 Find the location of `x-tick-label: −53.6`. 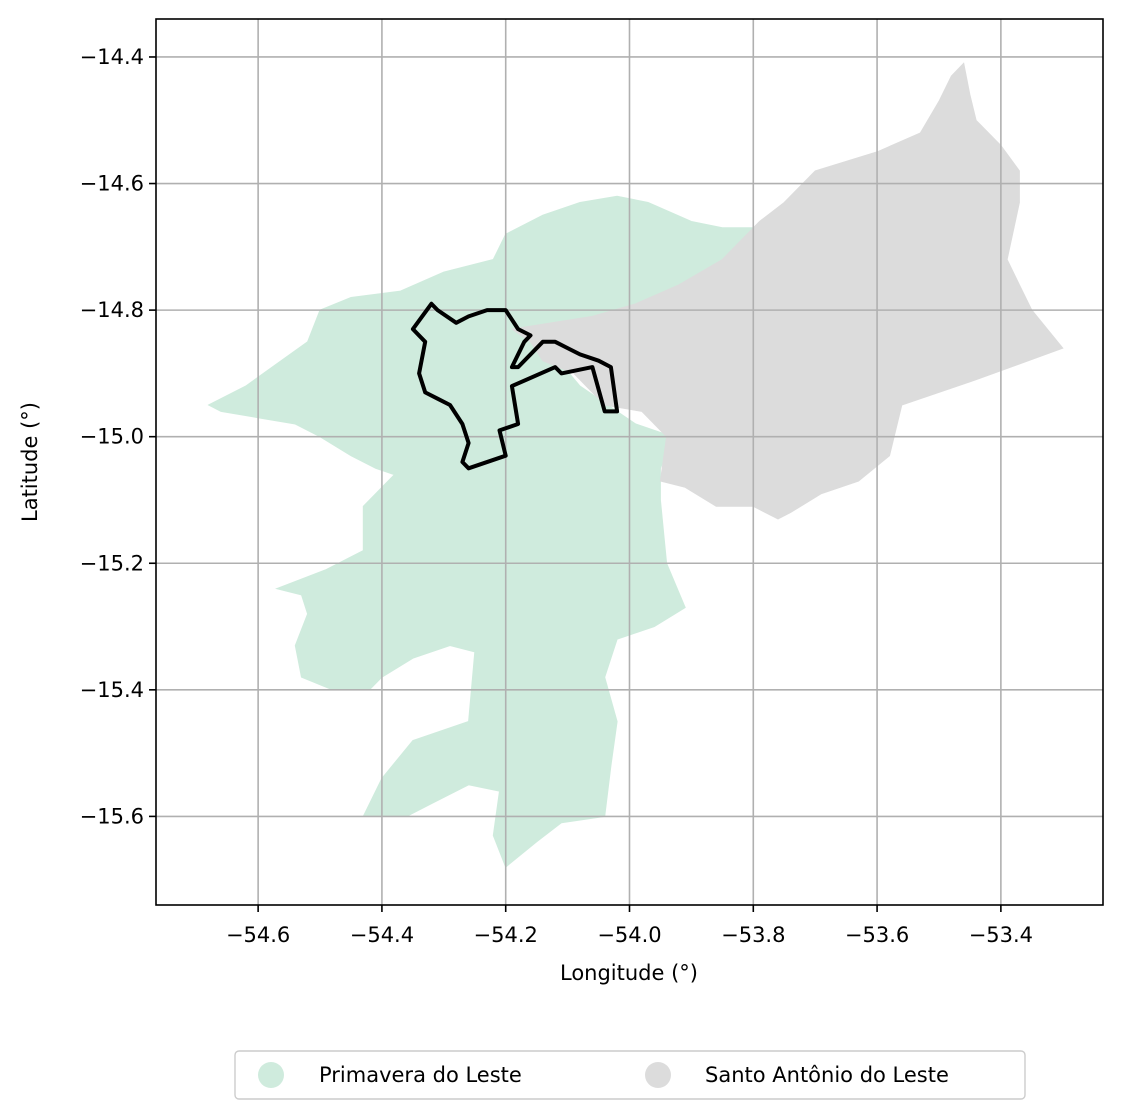

x-tick-label: −53.6 is located at coordinates (877, 935).